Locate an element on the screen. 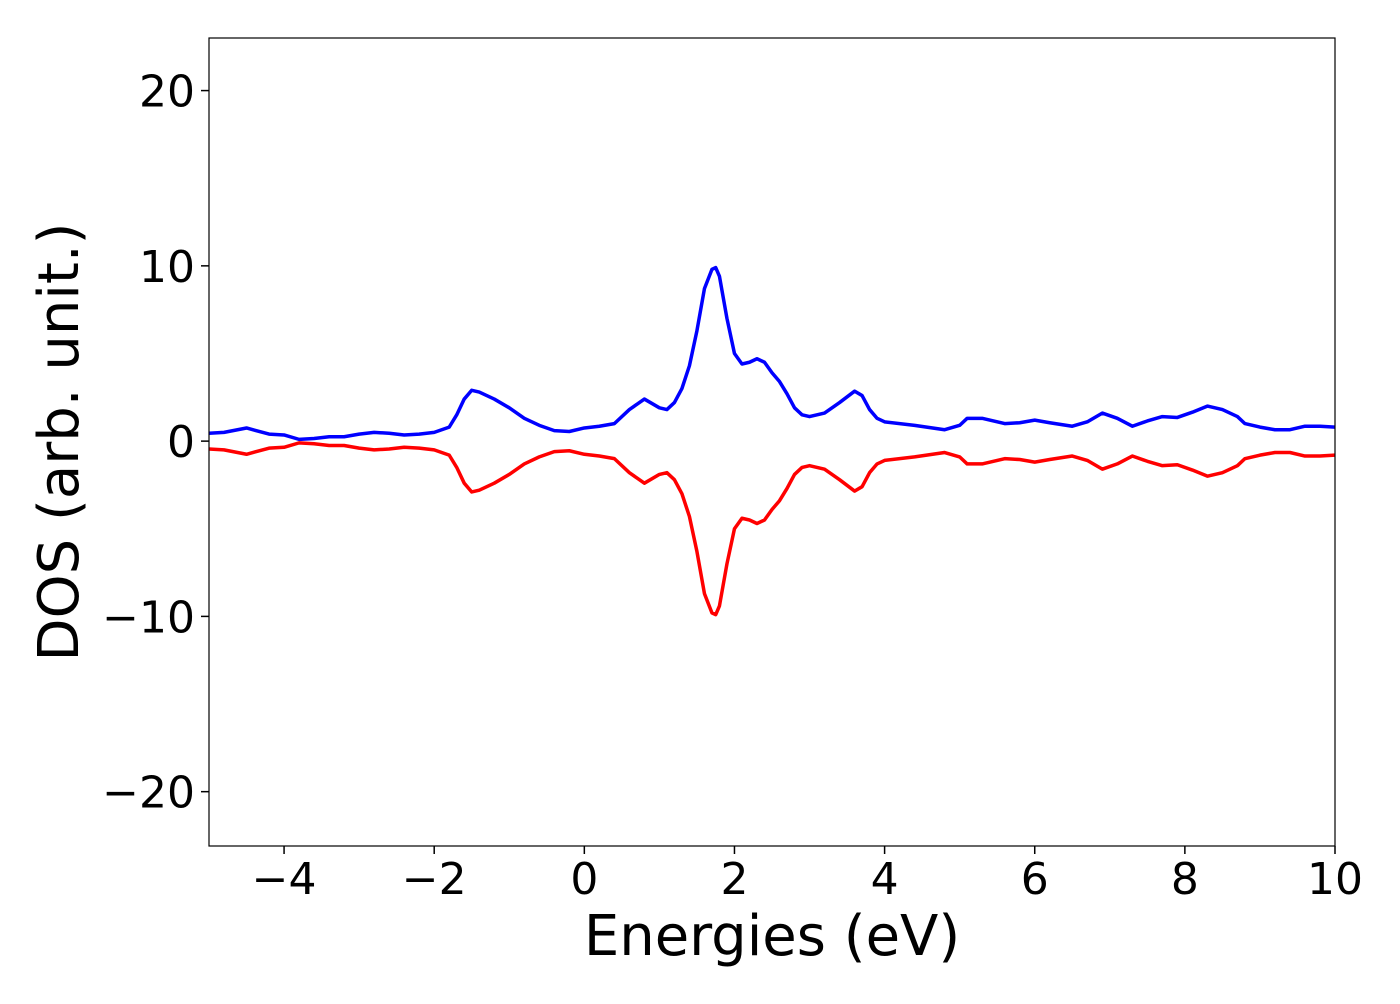 This screenshot has width=1400, height=1004. y-tick-label: 0 is located at coordinates (181, 442).